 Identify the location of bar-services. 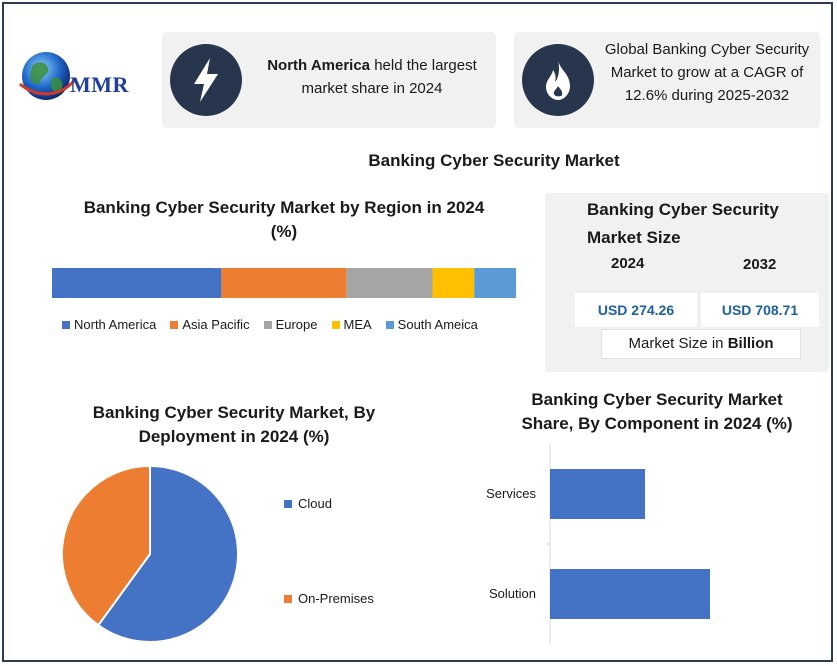
(597, 494).